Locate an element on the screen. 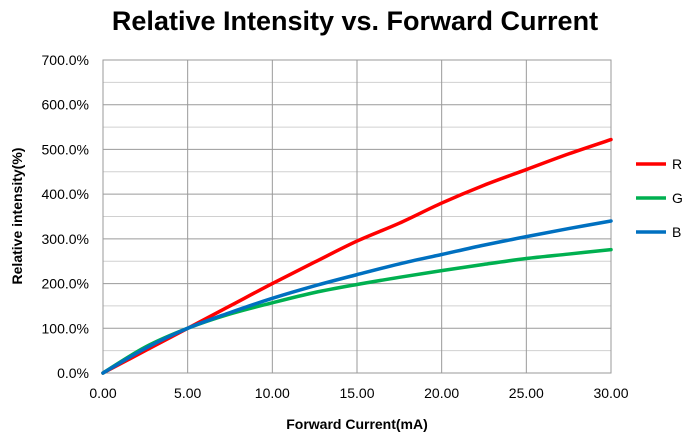 The height and width of the screenshot is (436, 688). y-tick-label: 400.0% is located at coordinates (65, 194).